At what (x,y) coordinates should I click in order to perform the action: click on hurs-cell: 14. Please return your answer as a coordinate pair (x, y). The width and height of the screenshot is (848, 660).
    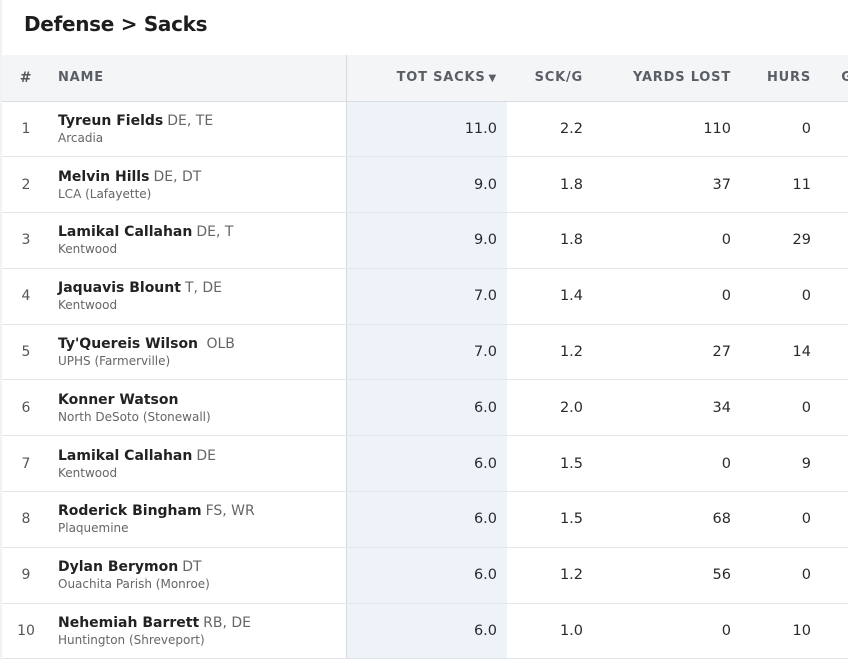
    Looking at the image, I should click on (773, 352).